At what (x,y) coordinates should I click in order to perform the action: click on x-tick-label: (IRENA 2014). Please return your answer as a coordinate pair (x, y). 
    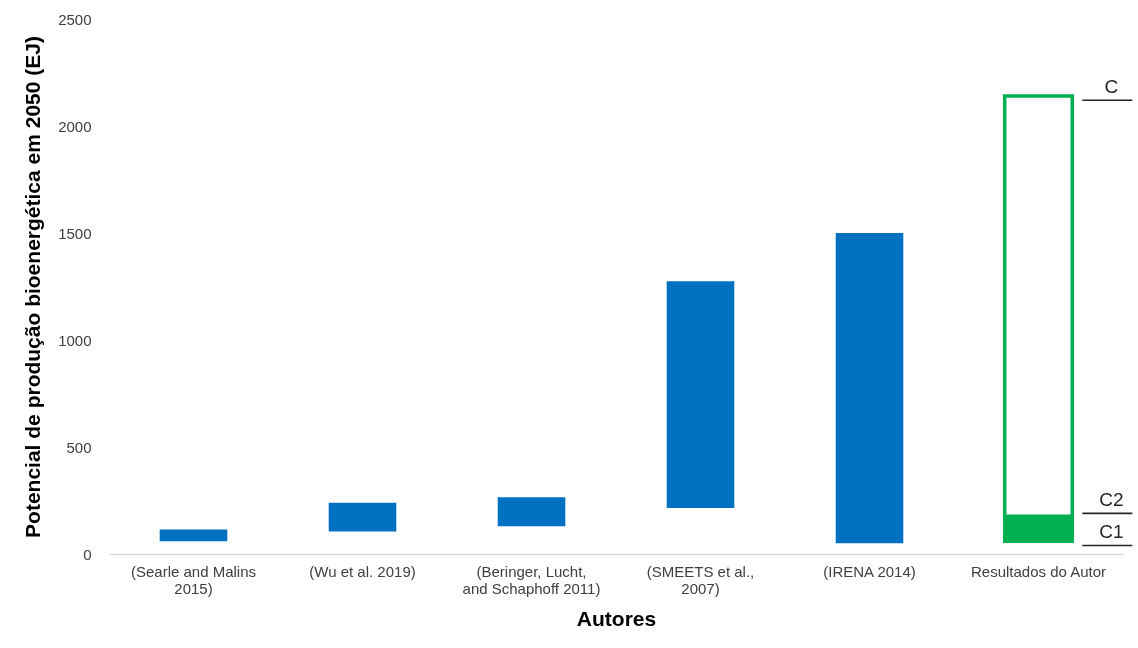
    Looking at the image, I should click on (869, 571).